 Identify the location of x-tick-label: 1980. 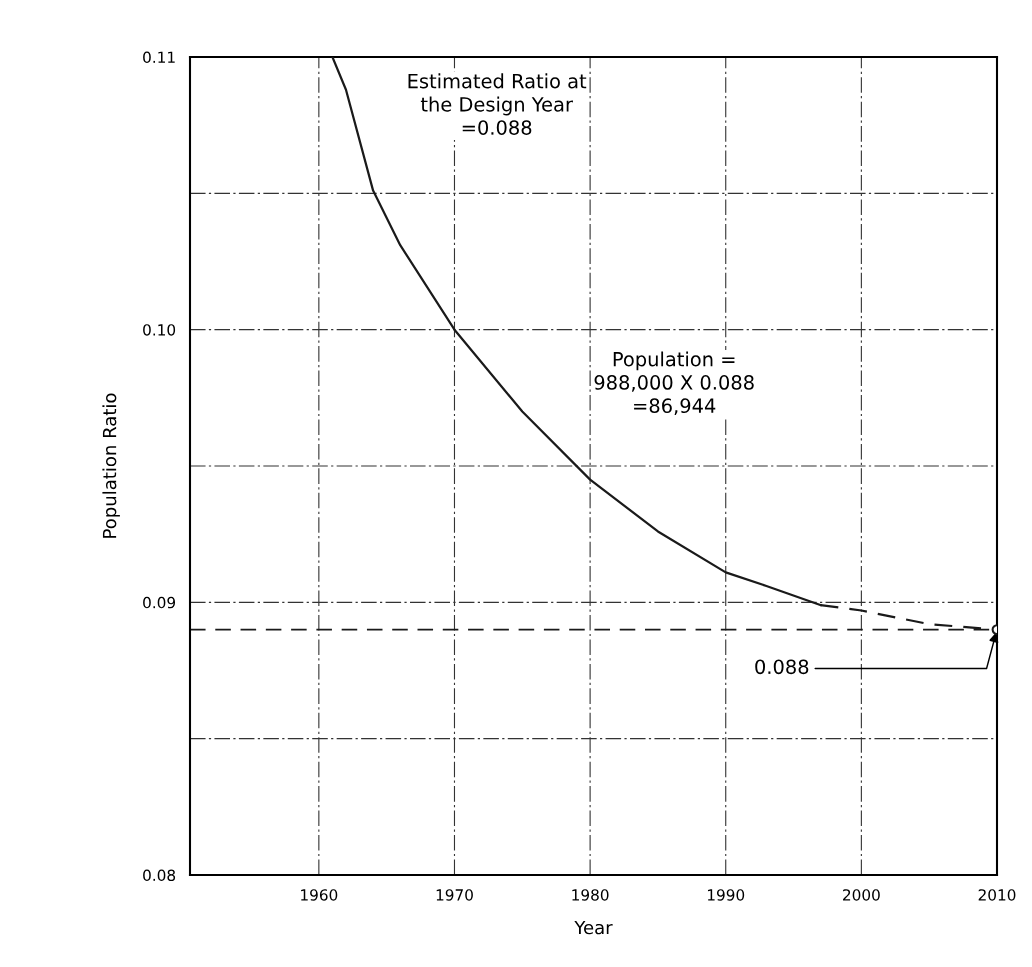
(590, 895).